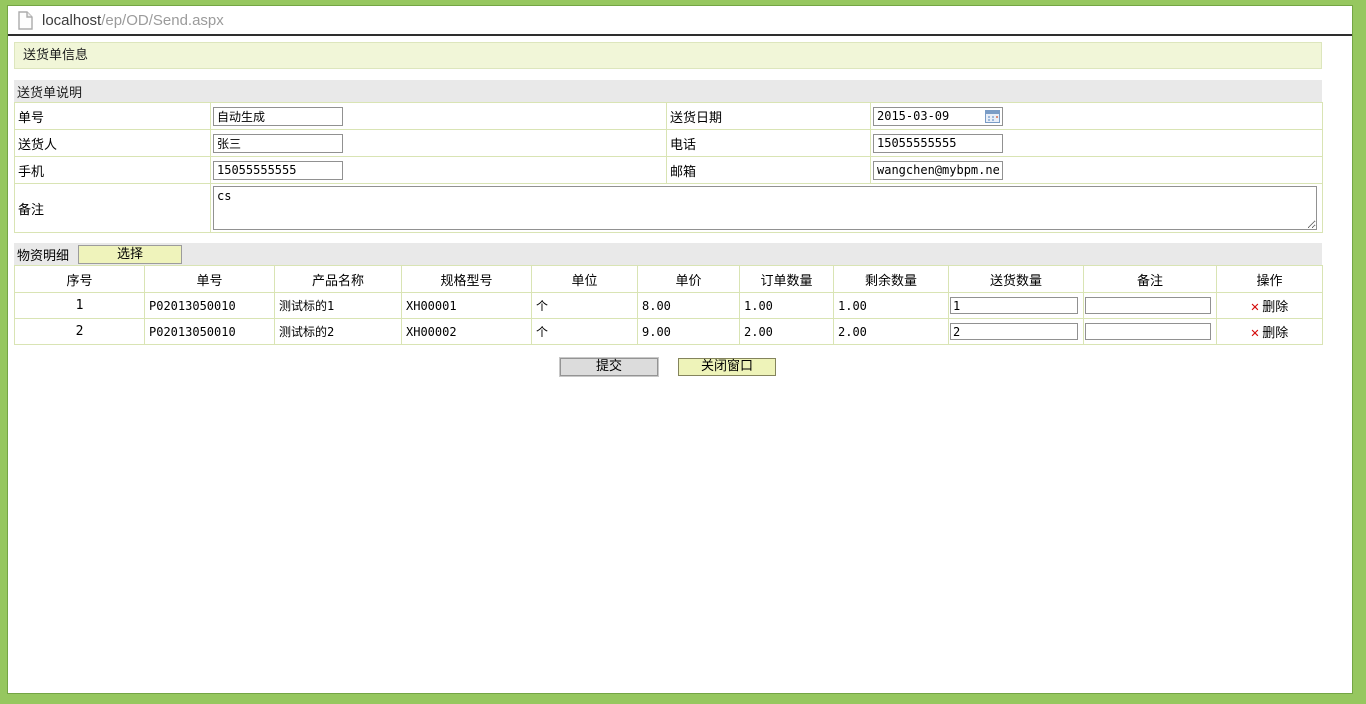  Describe the element at coordinates (466, 305) in the screenshot. I see `cell-model: XH00001` at that location.